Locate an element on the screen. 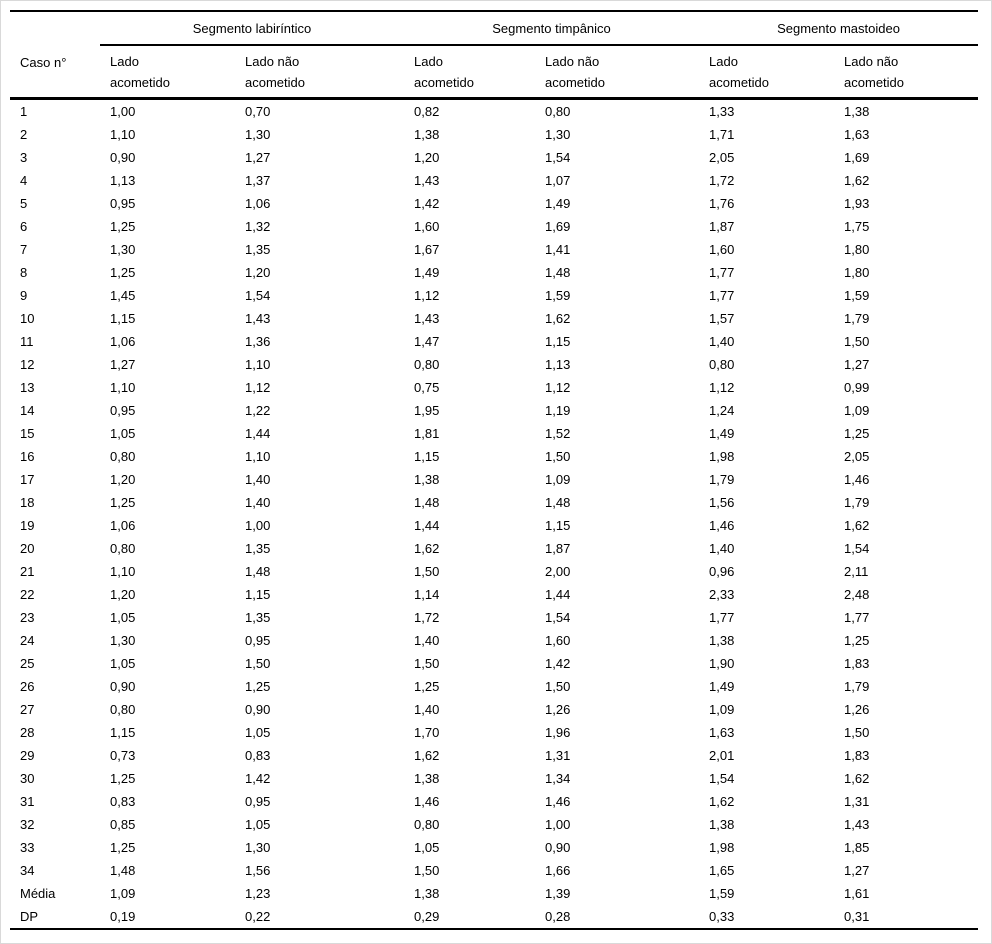  group-header-segmento-labirintico: Segmento labiríntico is located at coordinates (252, 28).